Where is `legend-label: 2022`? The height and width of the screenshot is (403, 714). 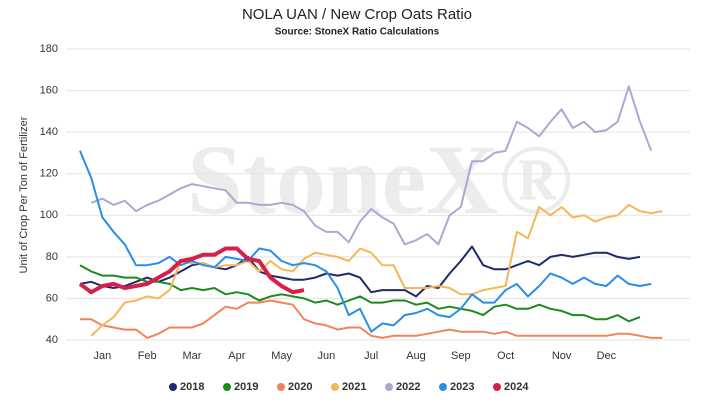 legend-label: 2022 is located at coordinates (408, 387).